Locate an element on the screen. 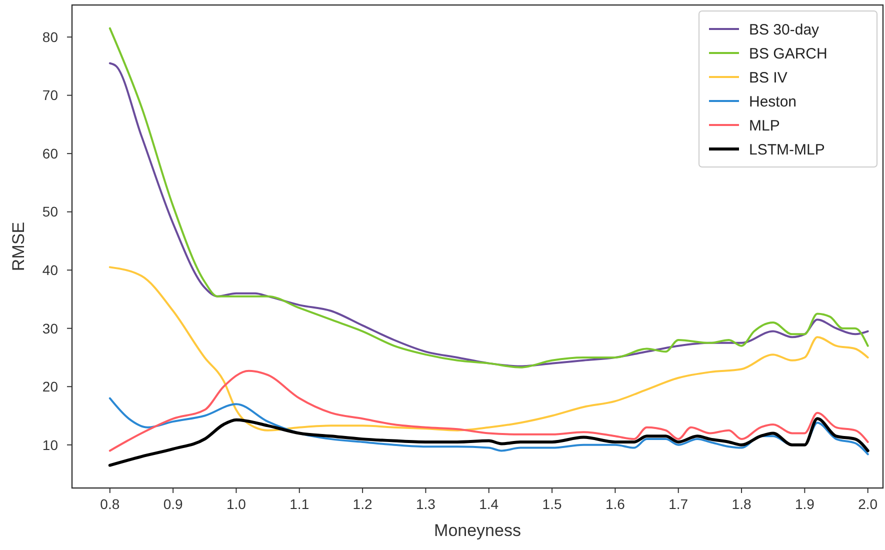  x-tick-label: 1.9 is located at coordinates (804, 504).